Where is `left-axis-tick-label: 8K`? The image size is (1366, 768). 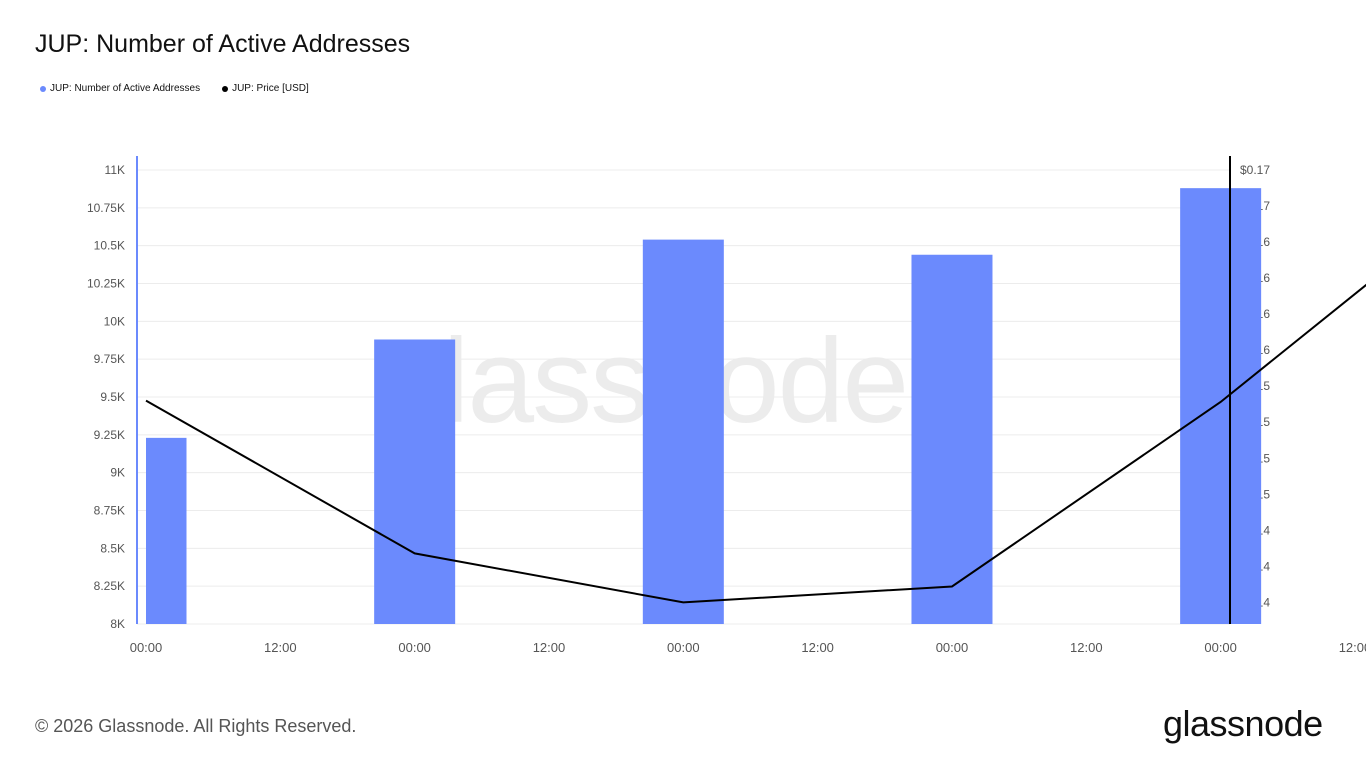
left-axis-tick-label: 8K is located at coordinates (117, 624).